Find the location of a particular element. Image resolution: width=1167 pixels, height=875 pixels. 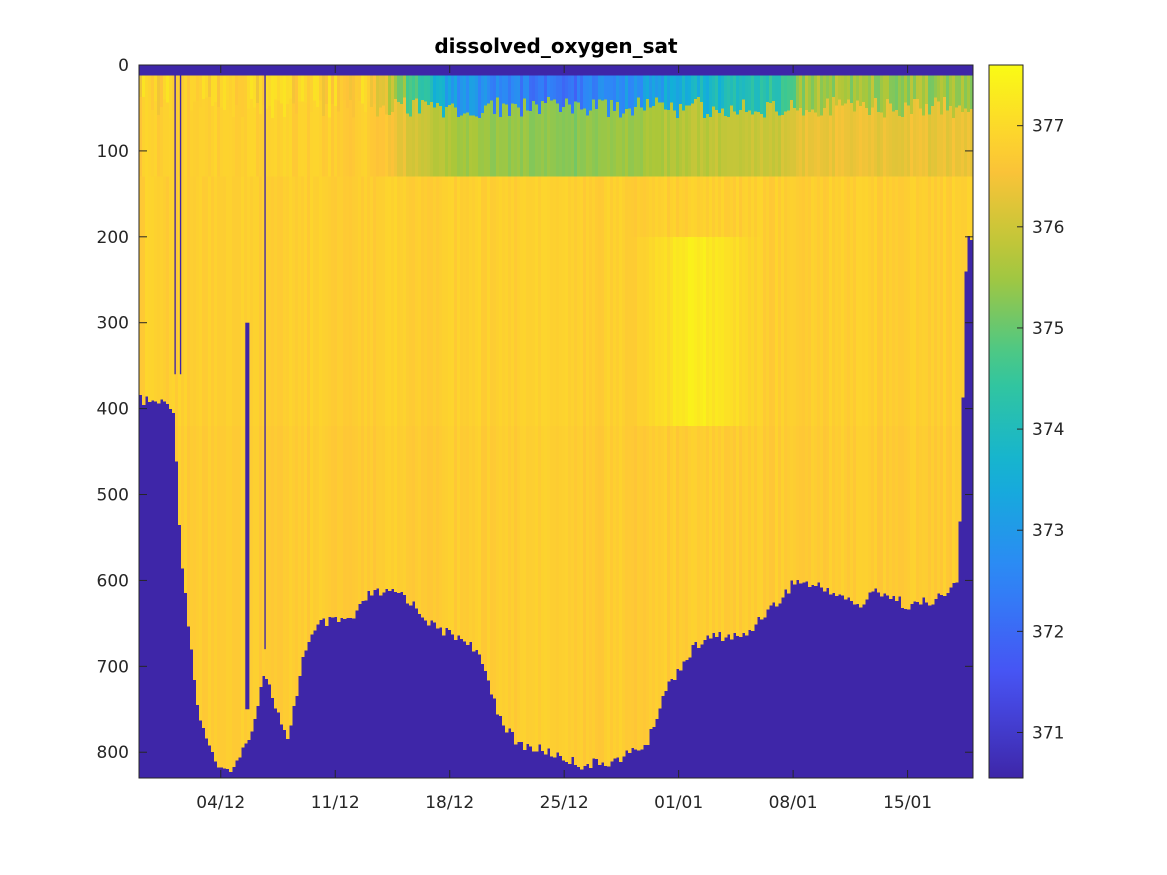

colorbar-tick-label: 376 is located at coordinates (1048, 228).